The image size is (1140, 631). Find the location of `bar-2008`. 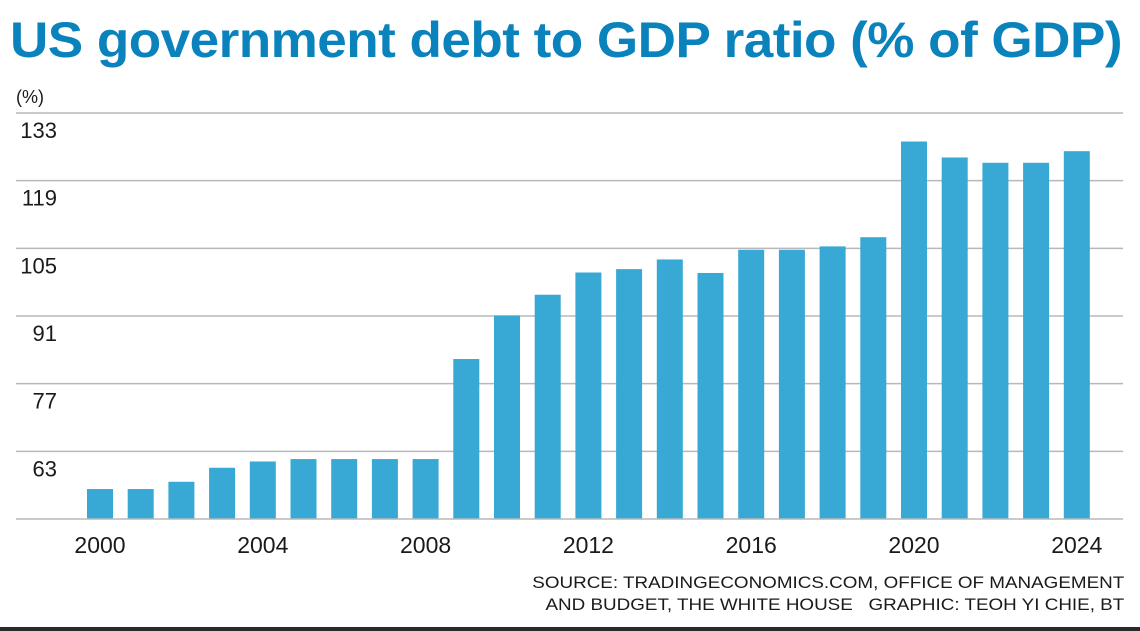

bar-2008 is located at coordinates (425, 489).